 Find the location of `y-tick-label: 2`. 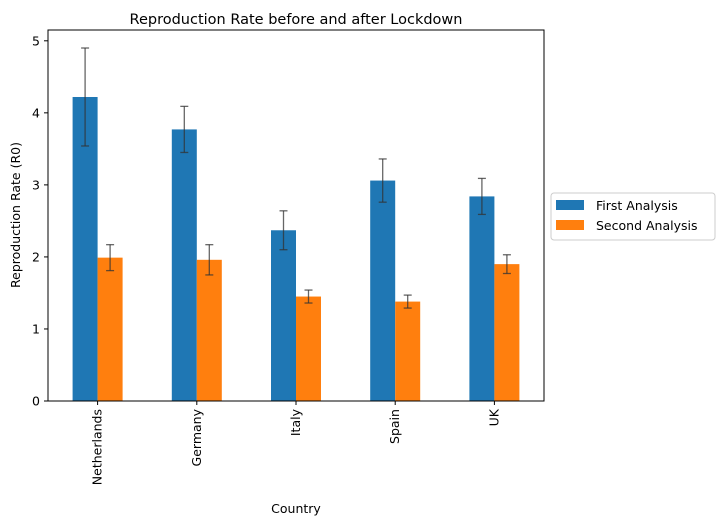

y-tick-label: 2 is located at coordinates (36, 256).